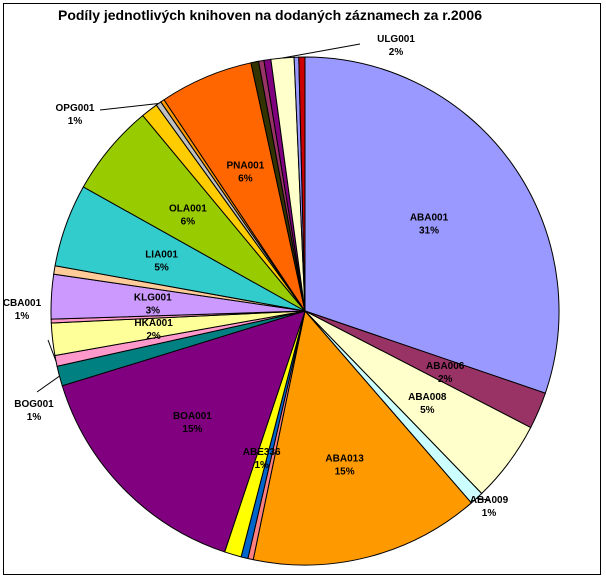  I want to click on slice-percent-label-aba001: 31%, so click(429, 230).